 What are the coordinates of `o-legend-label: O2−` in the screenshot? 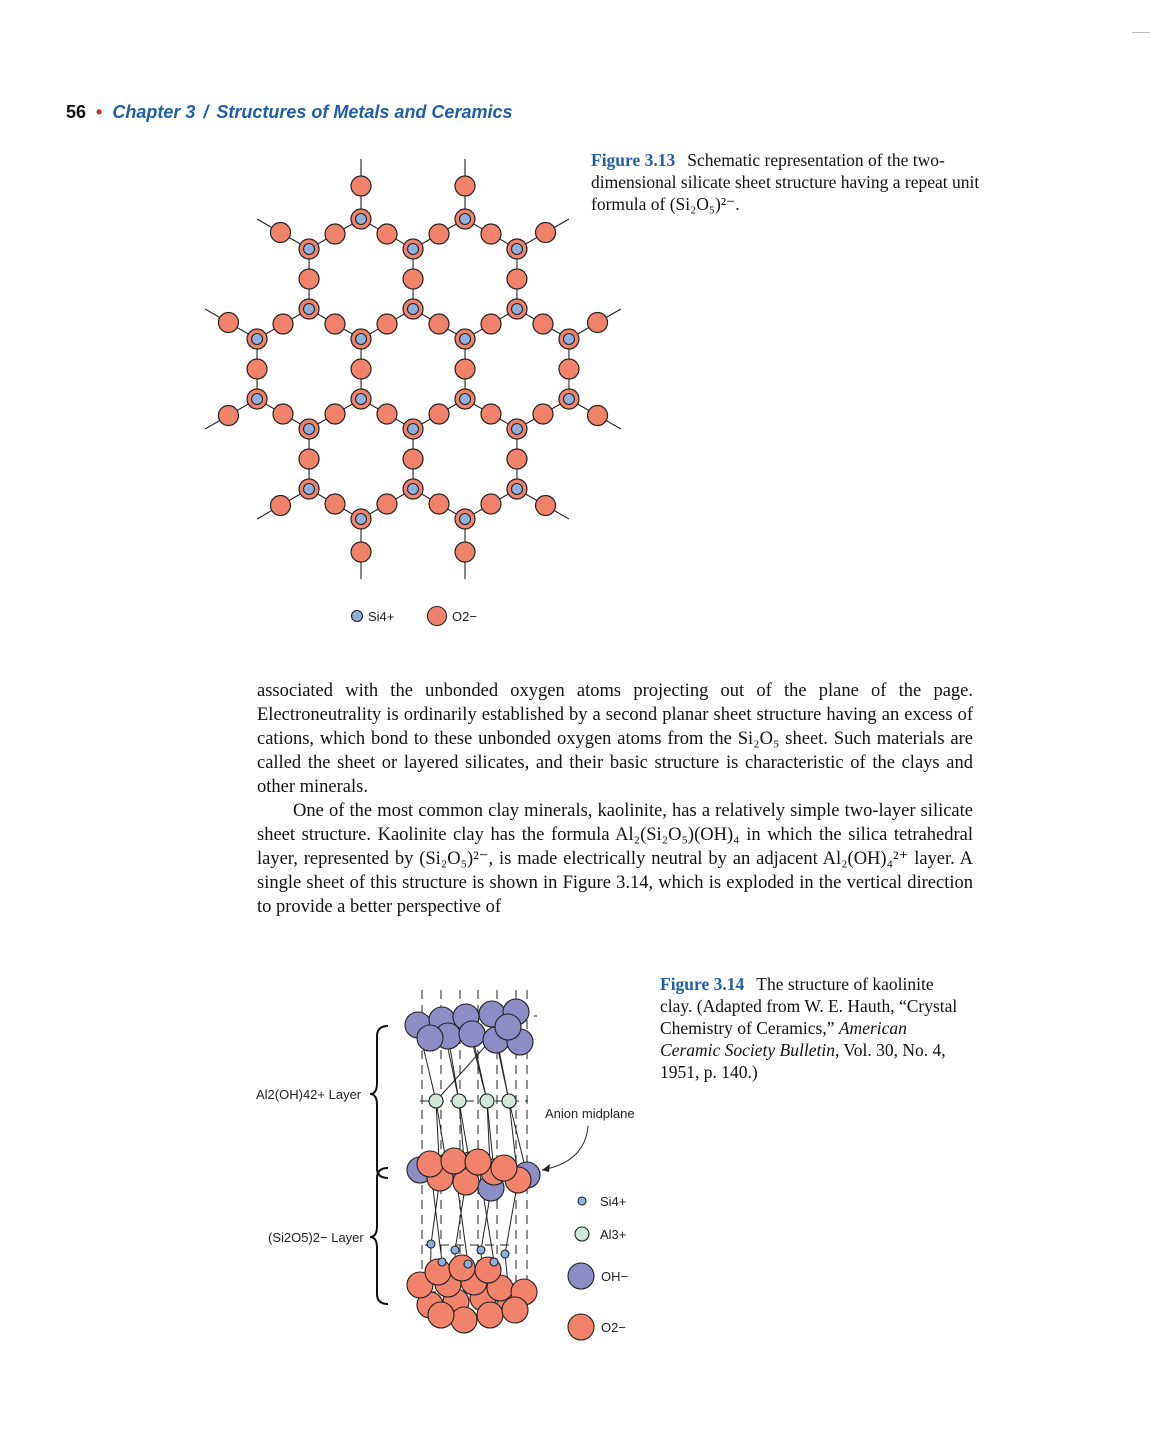 It's located at (613, 1327).